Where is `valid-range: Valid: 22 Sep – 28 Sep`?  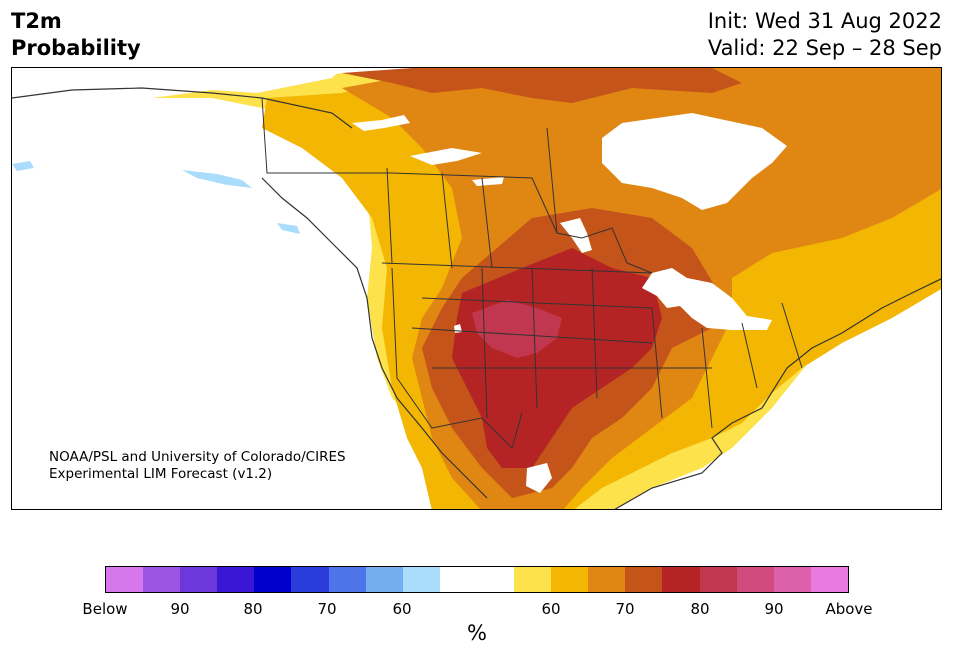 valid-range: Valid: 22 Sep – 28 Sep is located at coordinates (824, 48).